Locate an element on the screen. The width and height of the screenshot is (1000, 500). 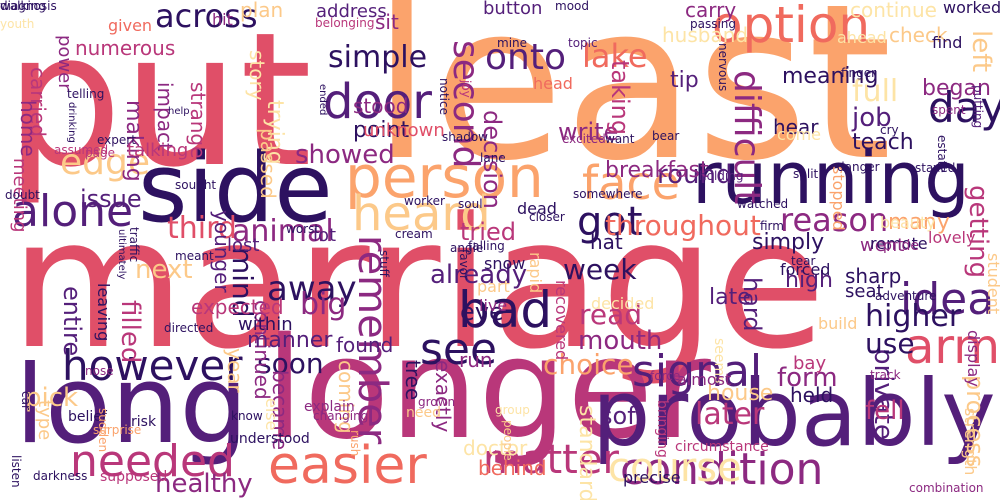
word: third is located at coordinates (202, 228).